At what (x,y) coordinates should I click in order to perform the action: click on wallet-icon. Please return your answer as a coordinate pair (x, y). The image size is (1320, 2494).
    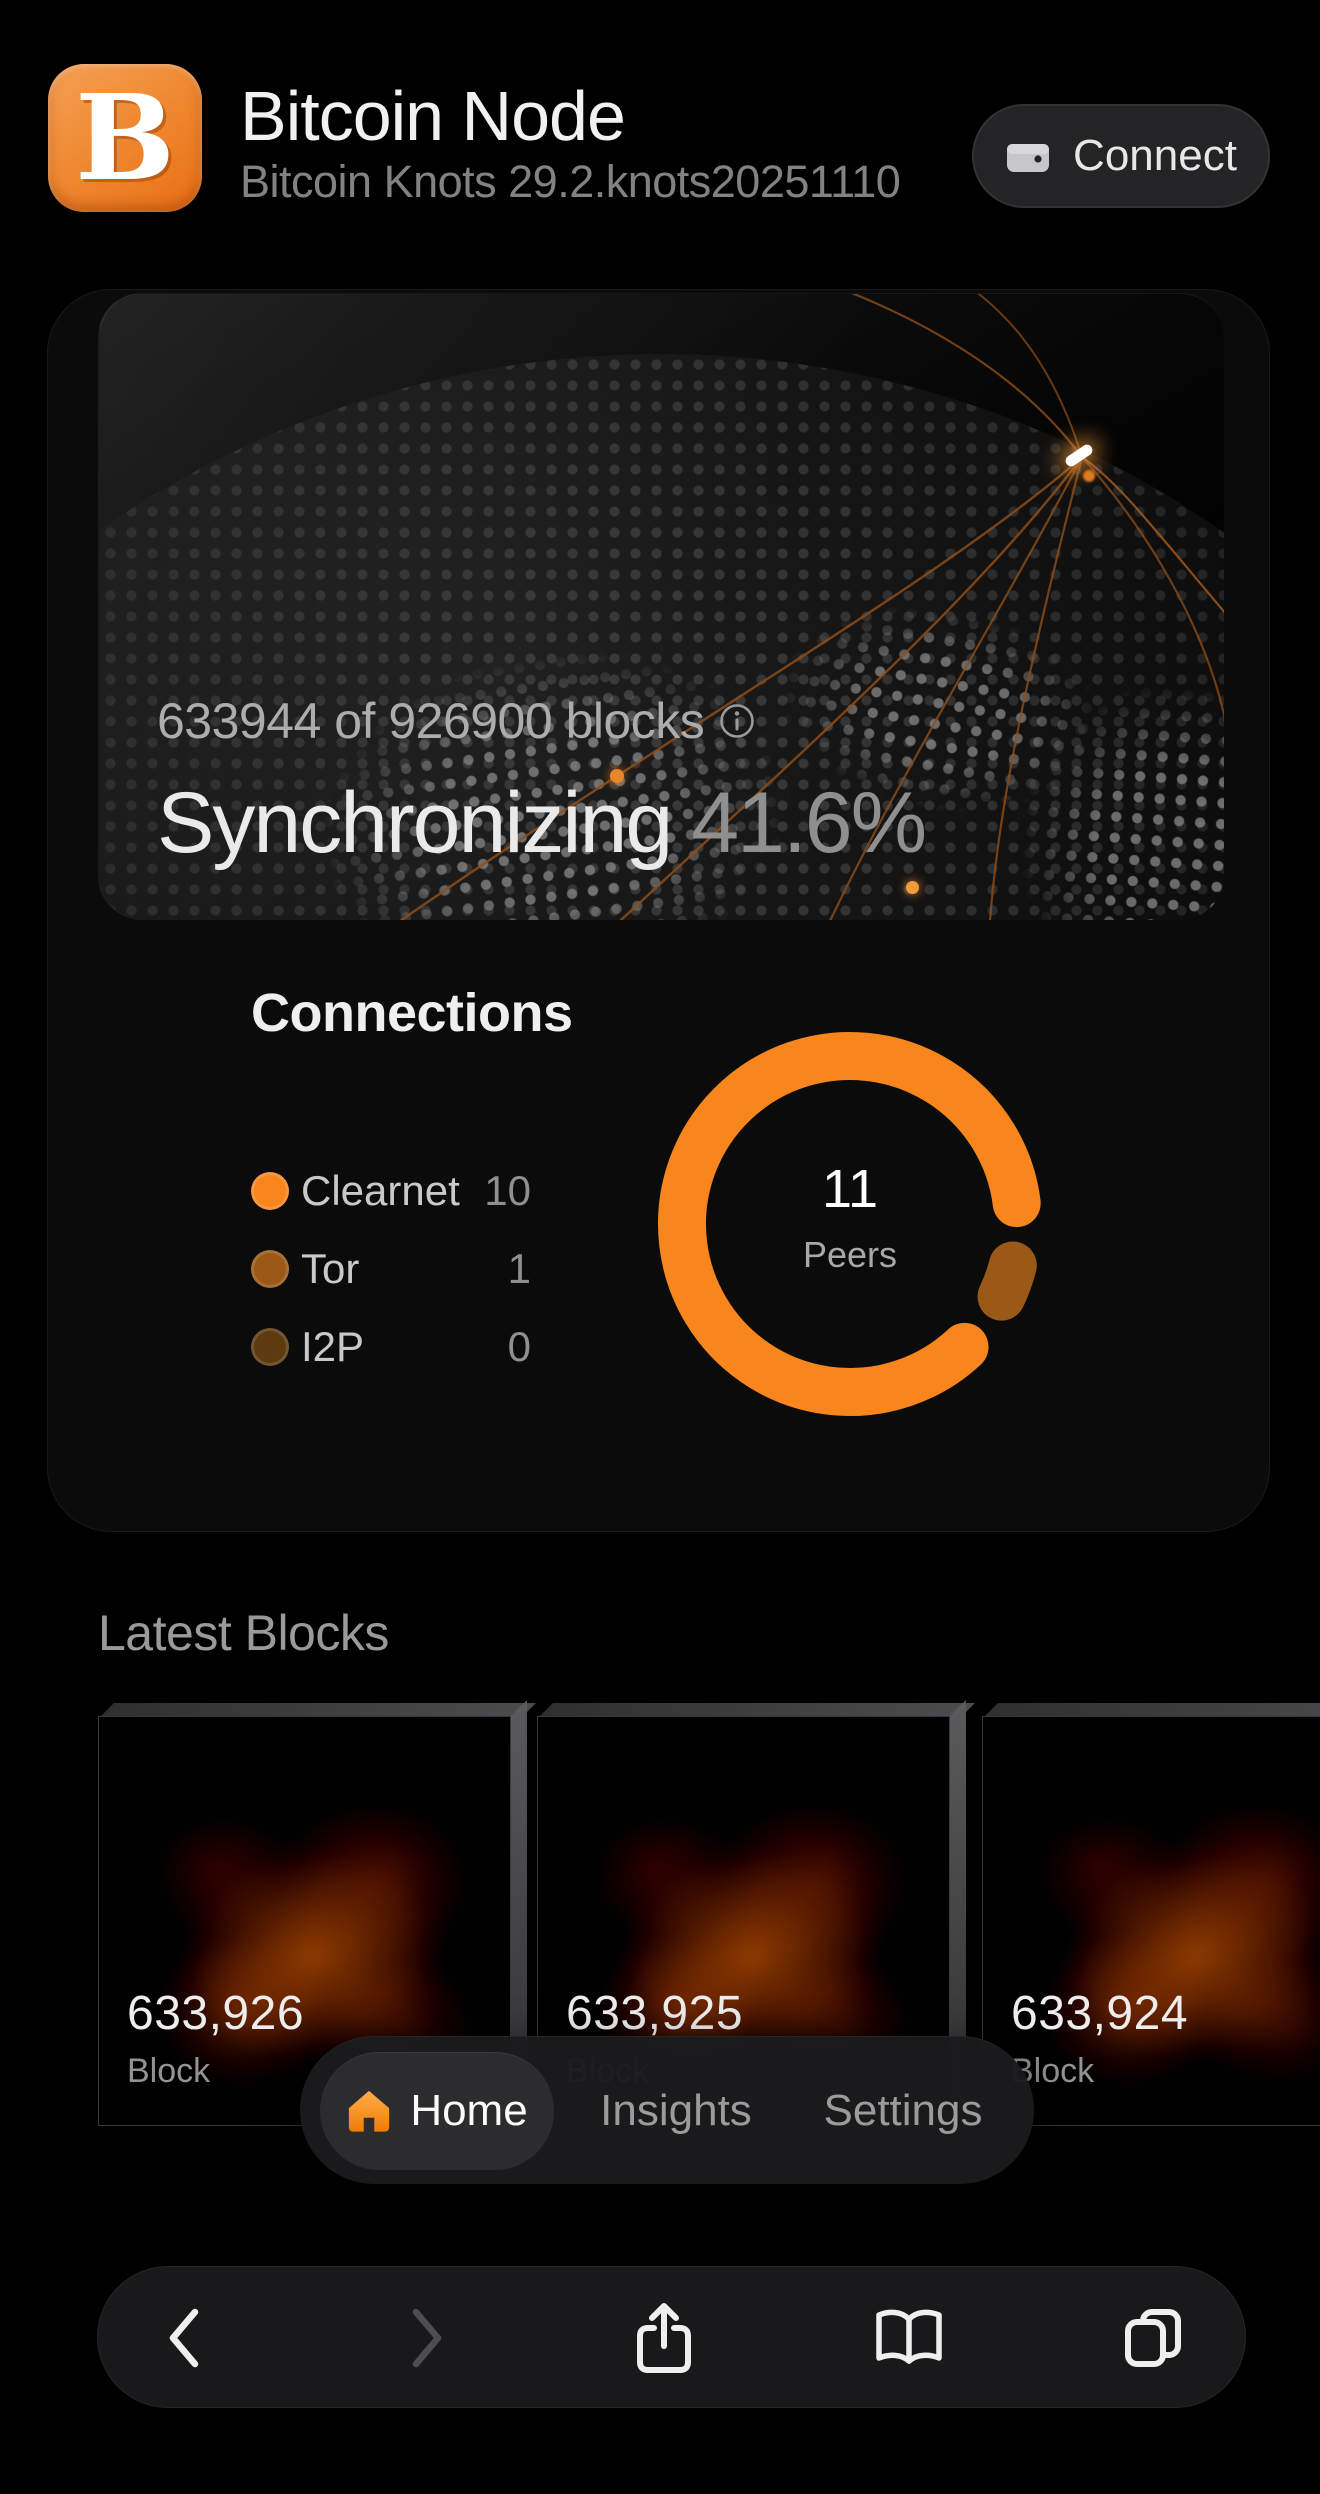
    Looking at the image, I should click on (1028, 158).